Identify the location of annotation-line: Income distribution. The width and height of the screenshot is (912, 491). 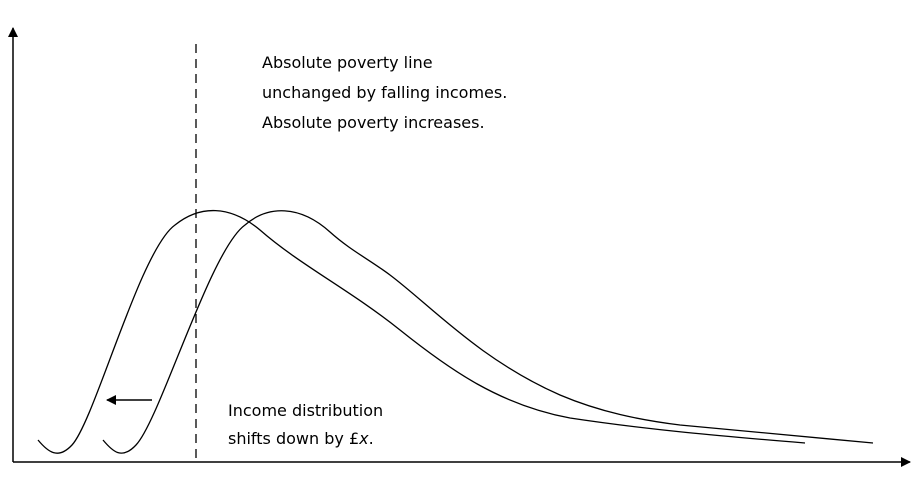
(305, 410).